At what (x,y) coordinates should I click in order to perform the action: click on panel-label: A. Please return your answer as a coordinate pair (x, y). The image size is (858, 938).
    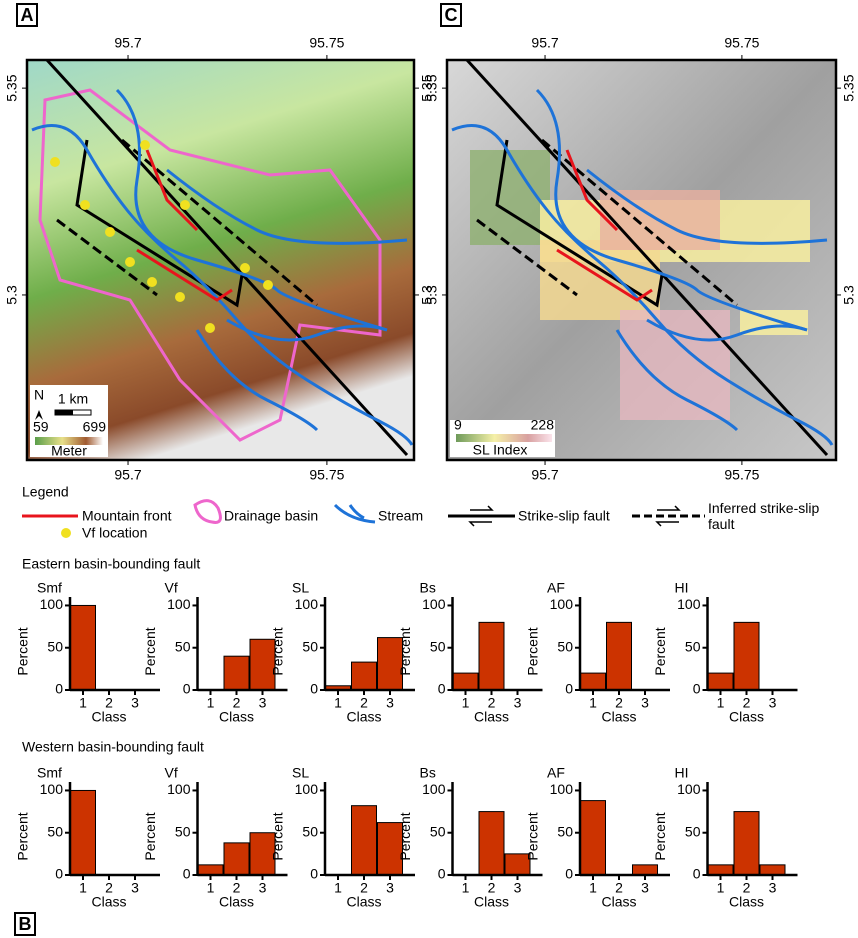
    Looking at the image, I should click on (27, 15).